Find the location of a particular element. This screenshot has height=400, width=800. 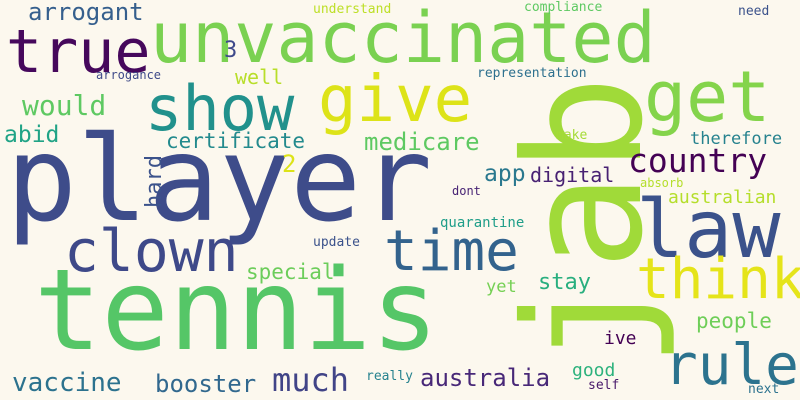

word-australia: australia is located at coordinates (485, 378).